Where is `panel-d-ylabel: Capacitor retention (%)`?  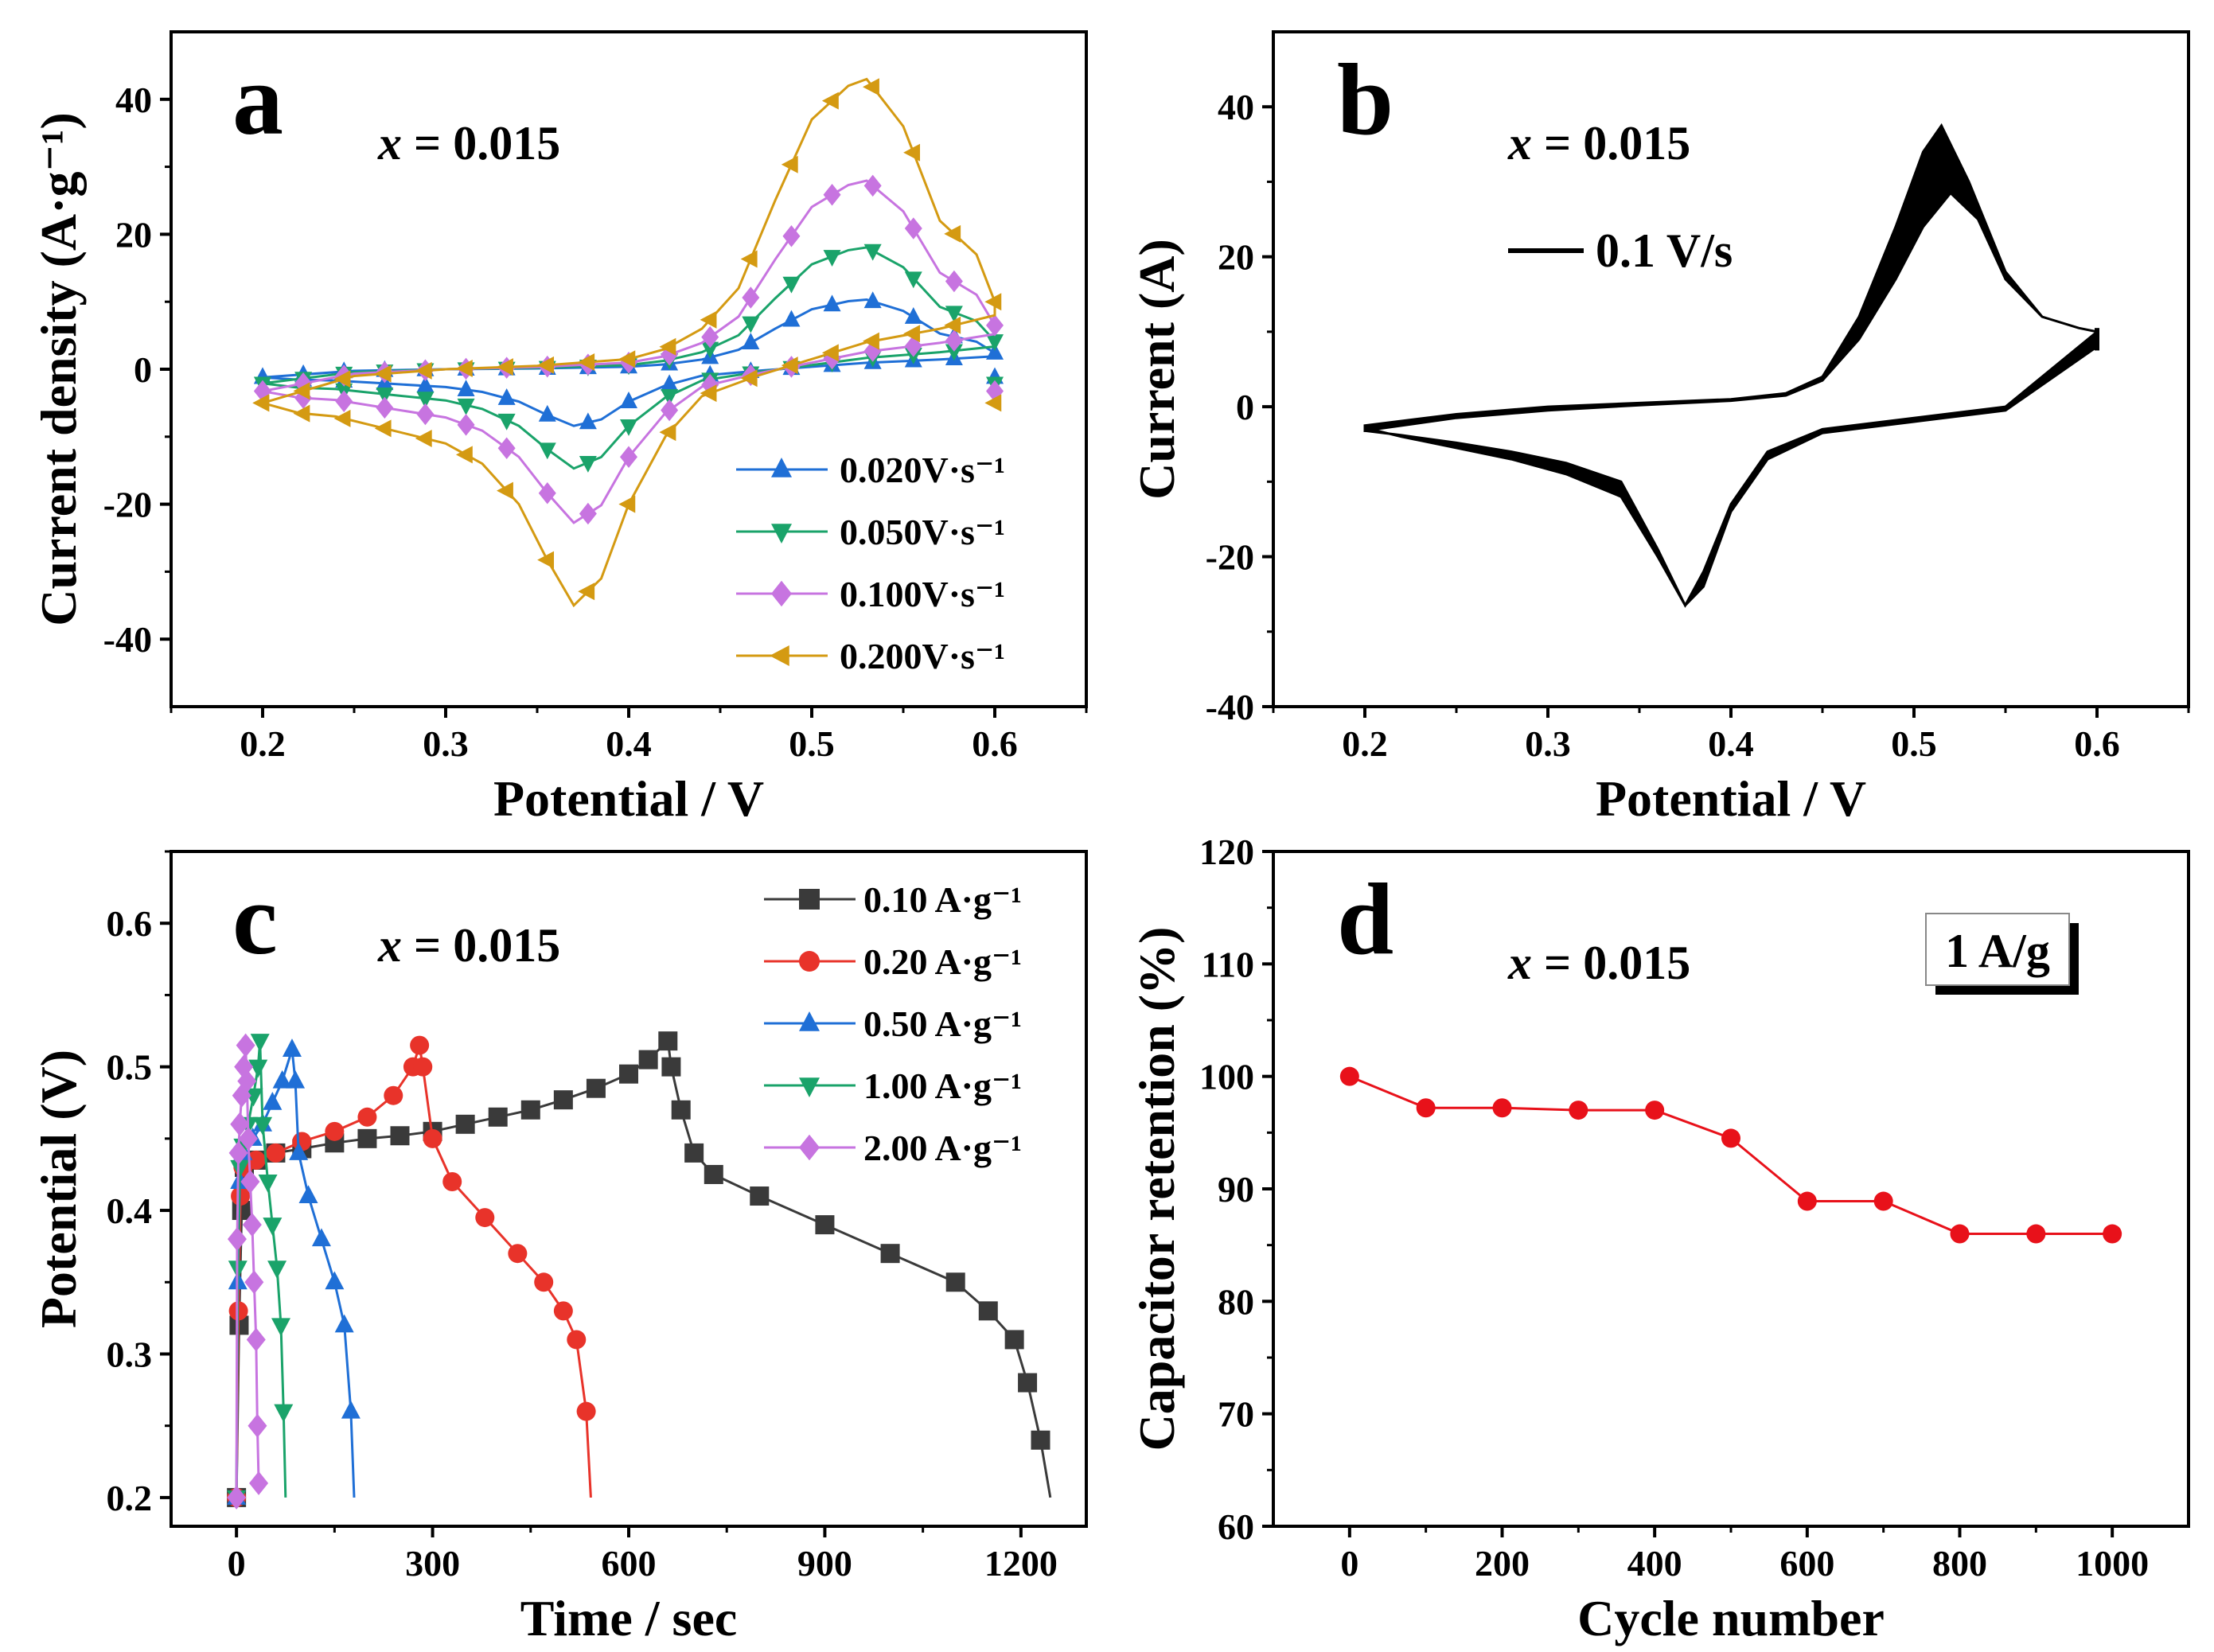 panel-d-ylabel: Capacitor retention (%) is located at coordinates (1156, 1189).